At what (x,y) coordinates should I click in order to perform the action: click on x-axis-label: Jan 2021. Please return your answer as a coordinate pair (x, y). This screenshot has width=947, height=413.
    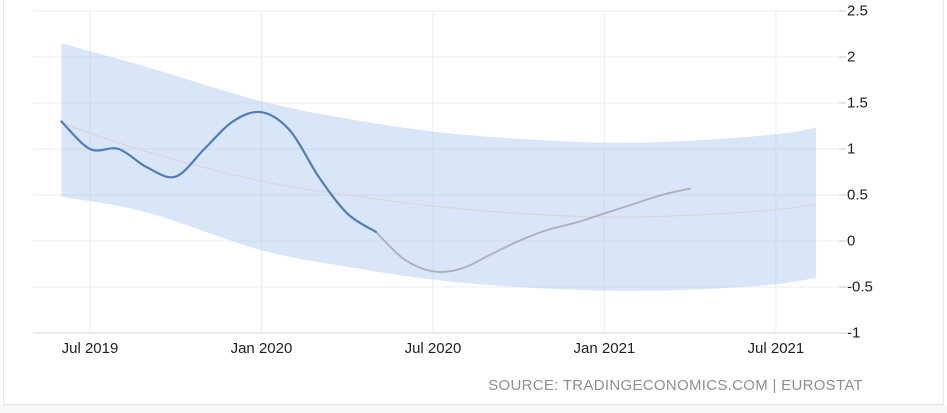
    Looking at the image, I should click on (604, 348).